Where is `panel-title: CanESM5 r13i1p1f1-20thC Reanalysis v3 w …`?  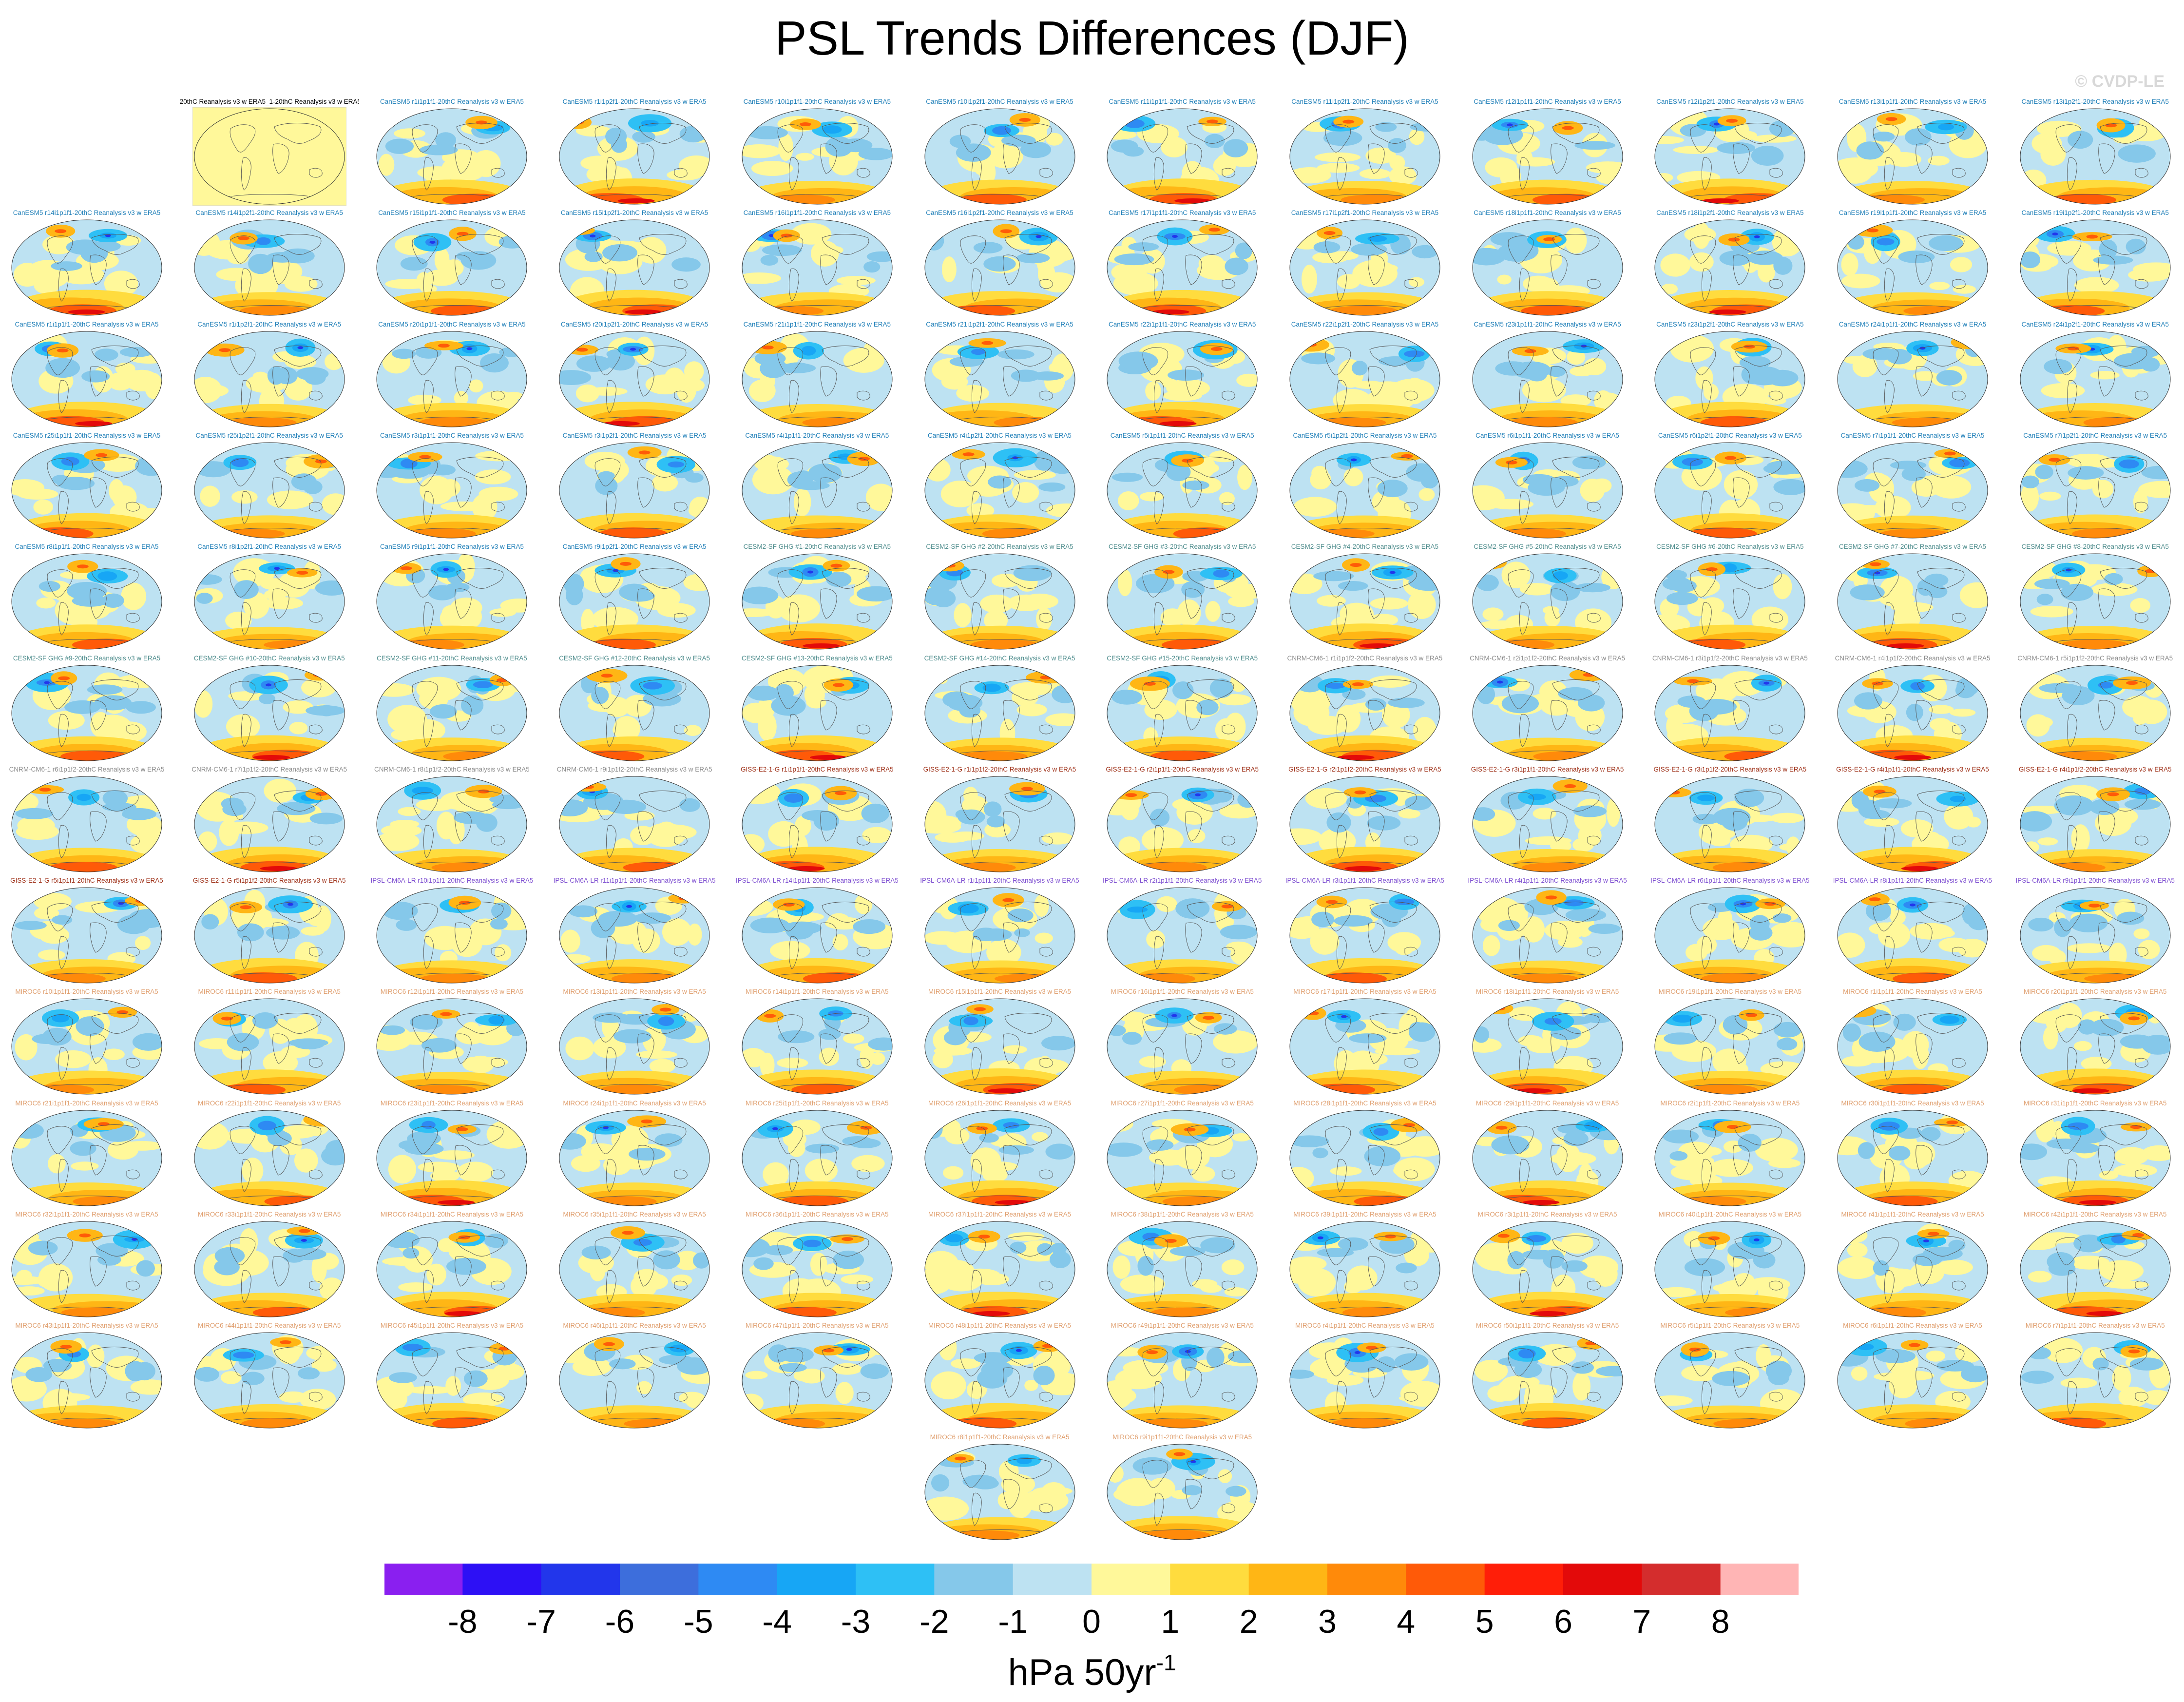 panel-title: CanESM5 r13i1p1f1-20thC Reanalysis v3 w … is located at coordinates (1913, 101).